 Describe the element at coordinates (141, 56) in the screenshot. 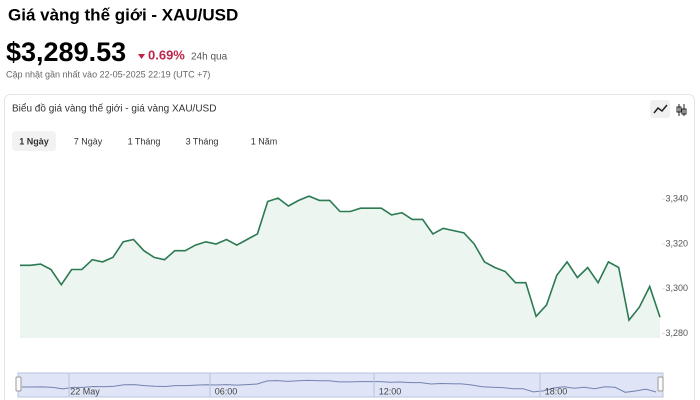

I see `down-arrow` at that location.